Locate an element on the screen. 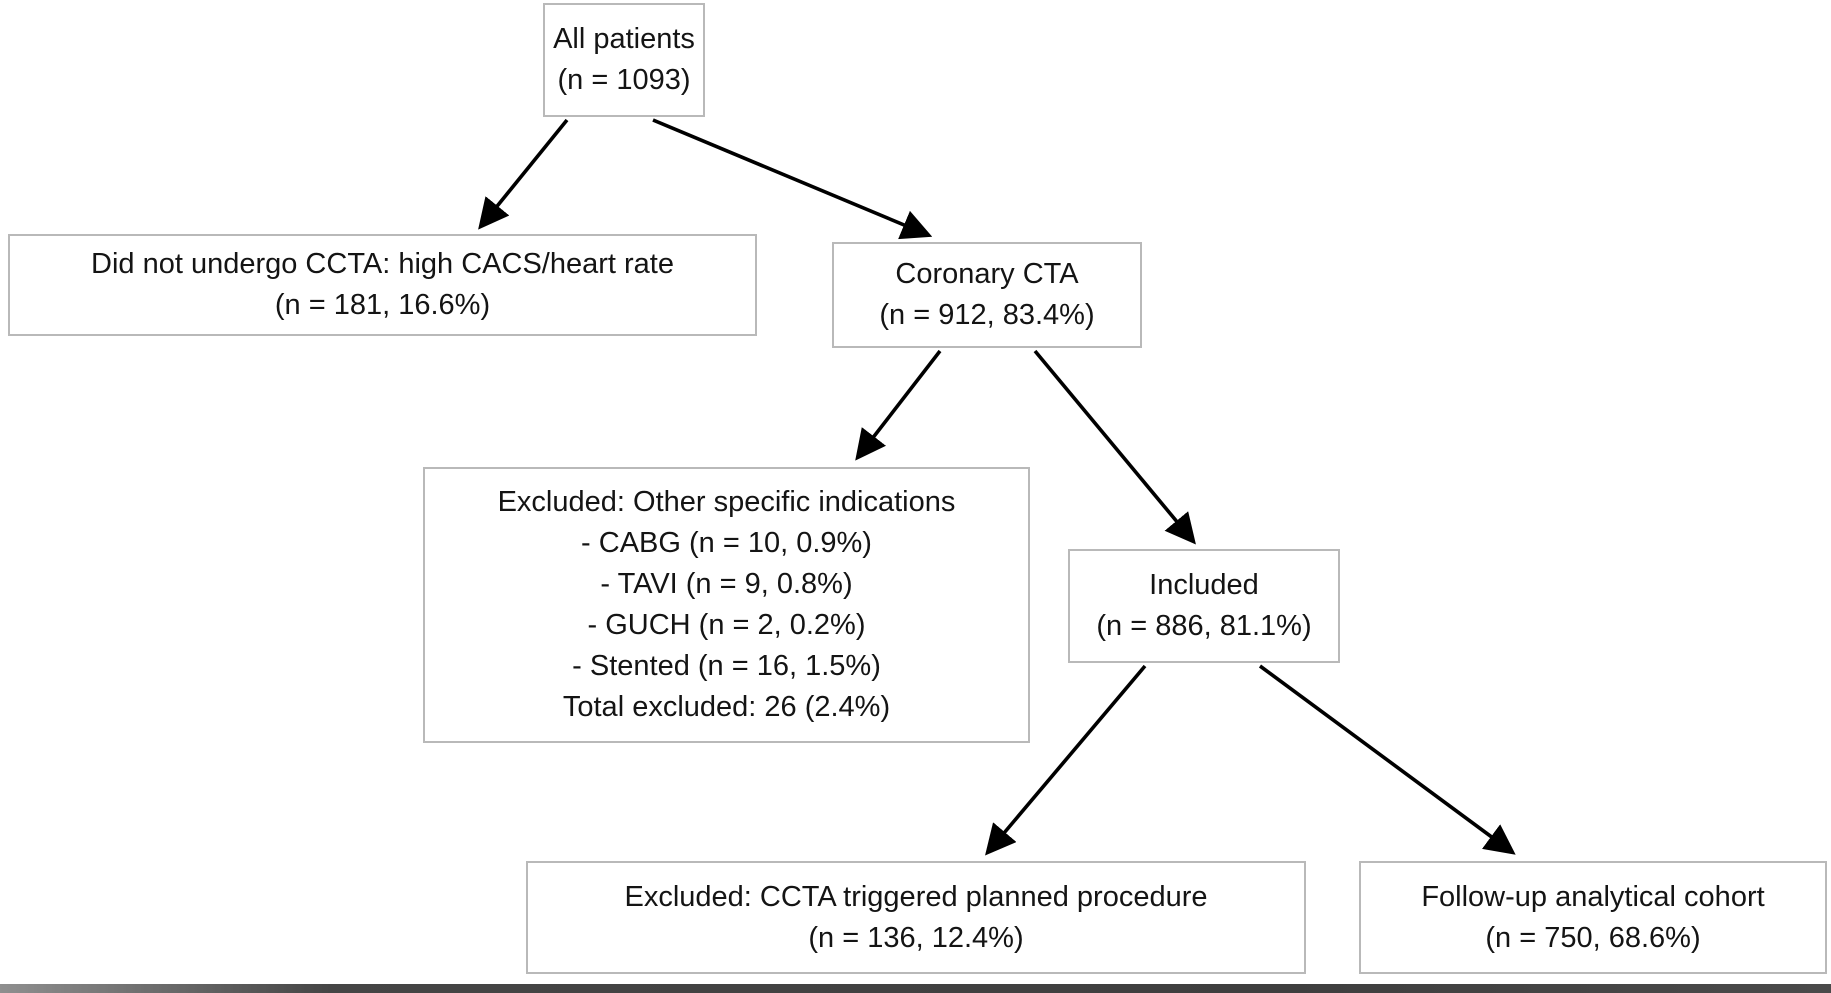 This screenshot has height=993, width=1831. arrow-included-to-excluded-procedure is located at coordinates (1066, 760).